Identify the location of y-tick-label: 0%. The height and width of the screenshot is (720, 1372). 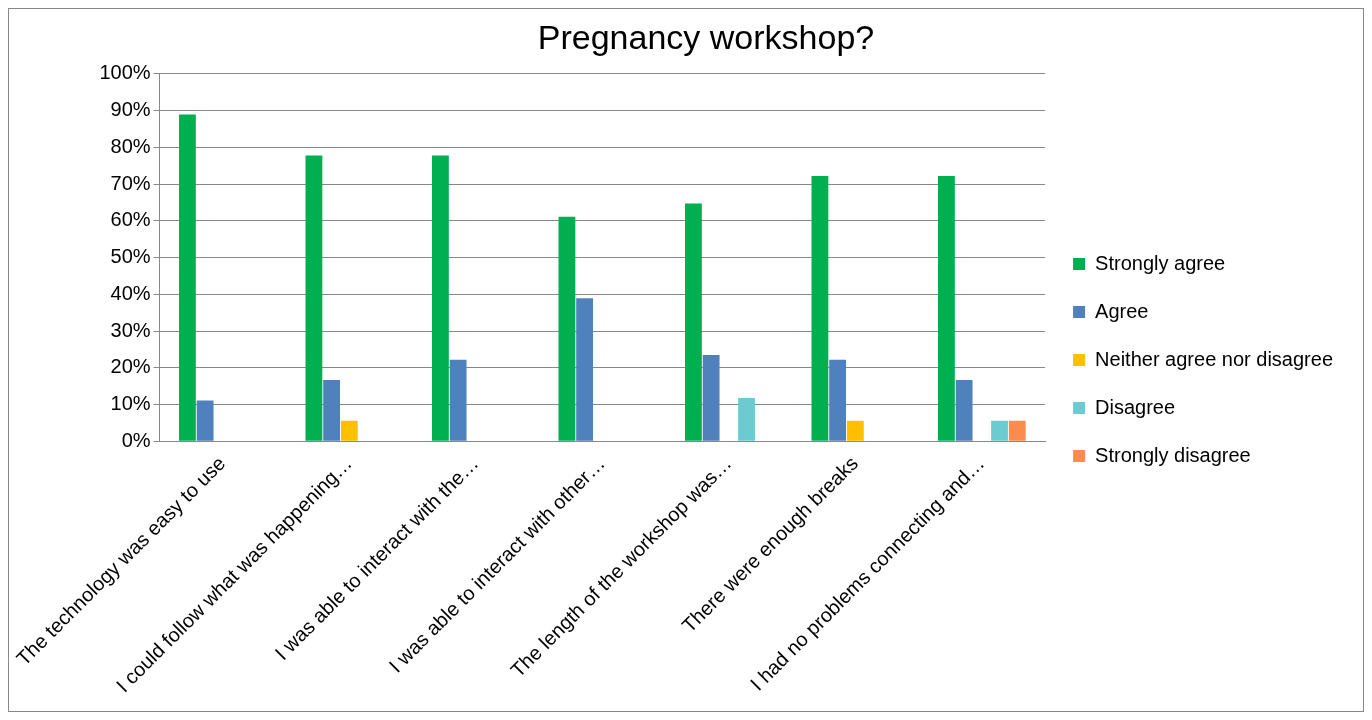
(136, 439).